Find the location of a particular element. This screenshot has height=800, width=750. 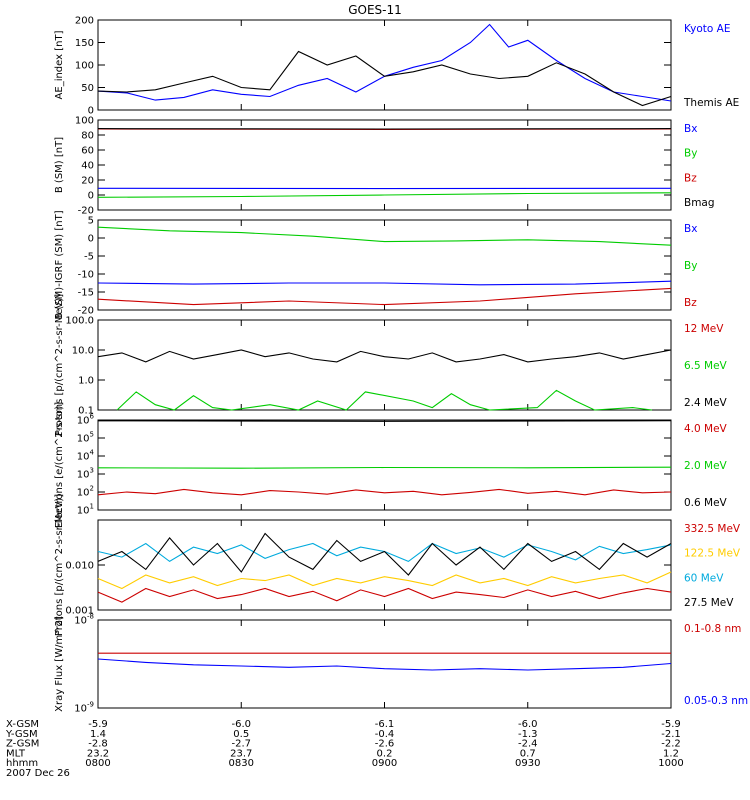

legend-entry: Kyoto AE is located at coordinates (707, 29).